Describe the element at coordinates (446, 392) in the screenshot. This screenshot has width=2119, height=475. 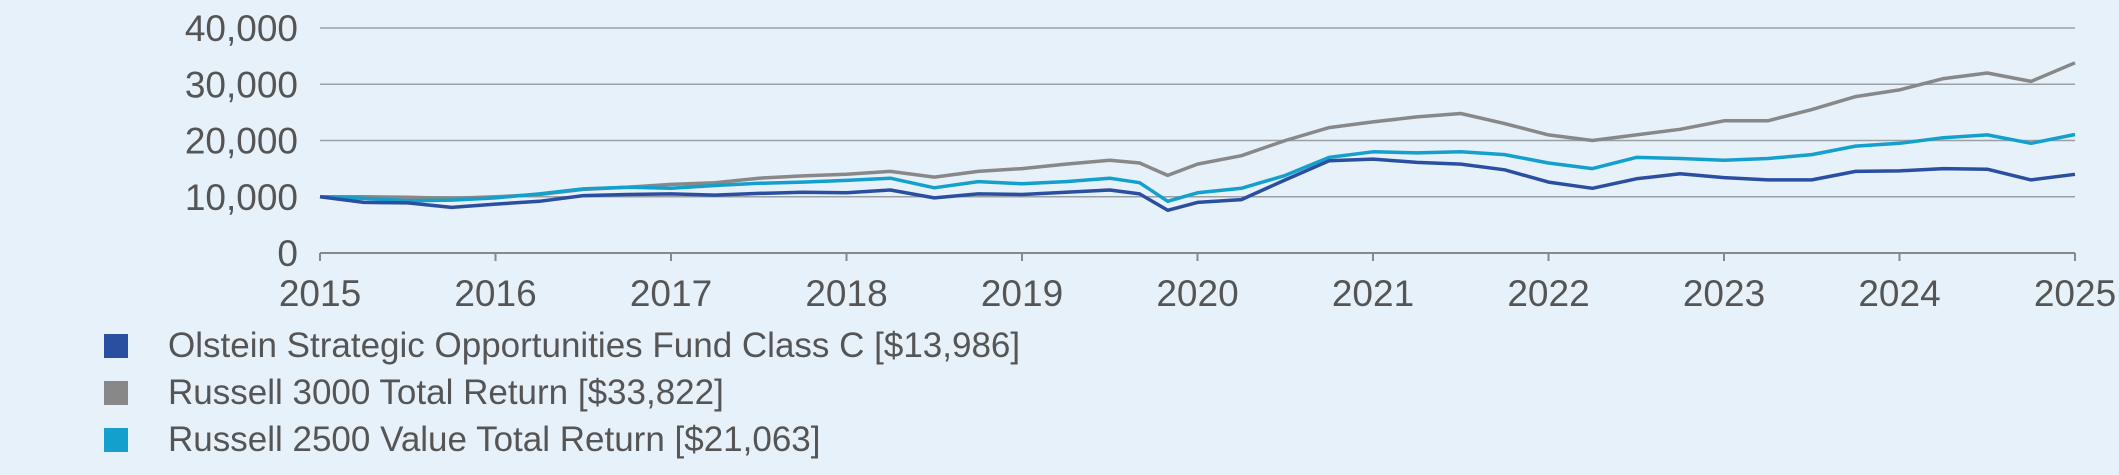
I see `legend-label-russell-3000: Russell 3000 Total Return [$33,822]` at that location.